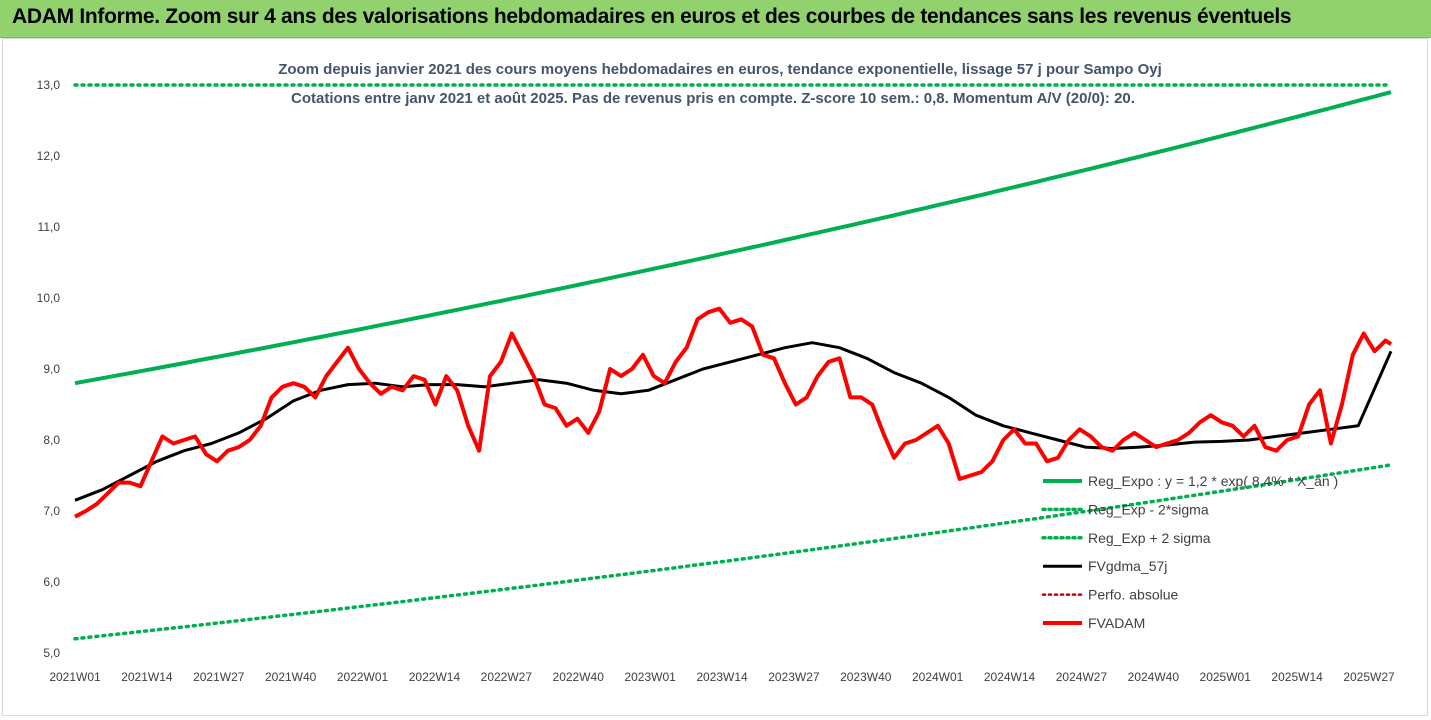 This screenshot has height=720, width=1431. I want to click on x-tick-label: 2025W27, so click(1369, 677).